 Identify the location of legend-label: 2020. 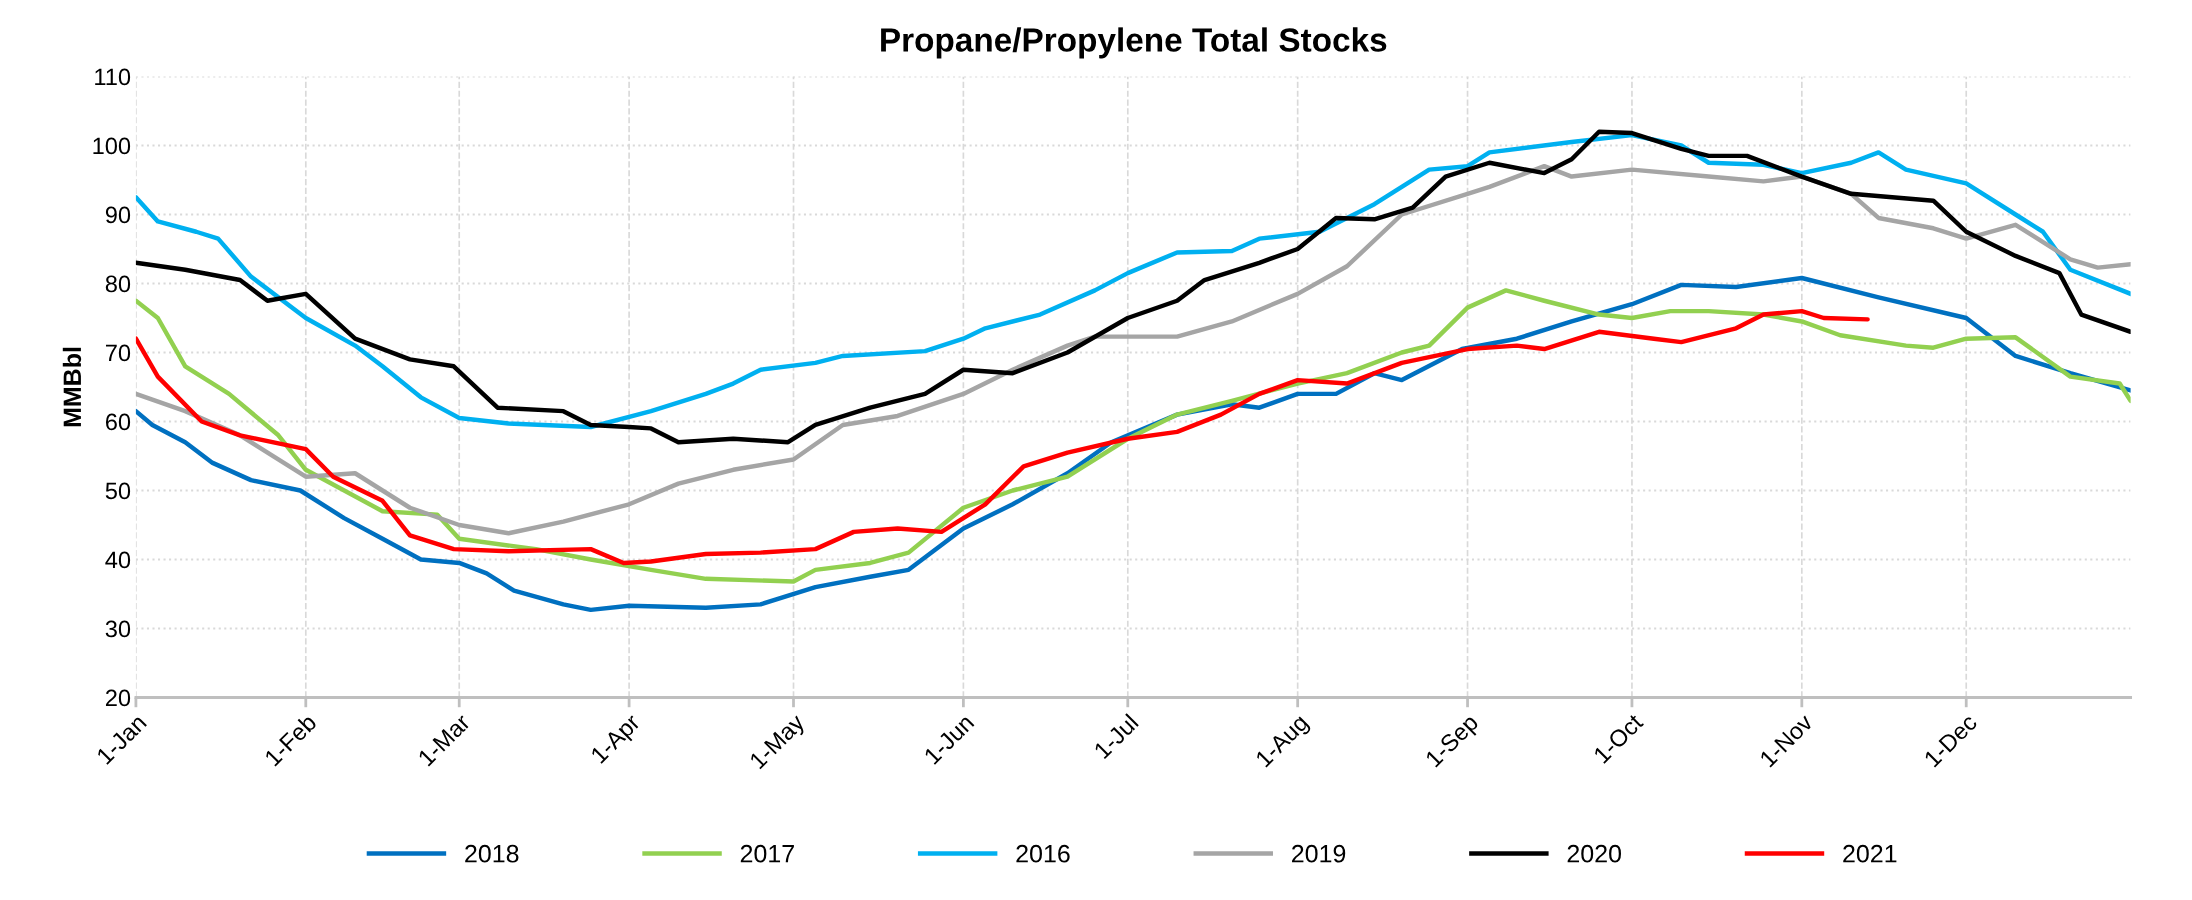
(1594, 853).